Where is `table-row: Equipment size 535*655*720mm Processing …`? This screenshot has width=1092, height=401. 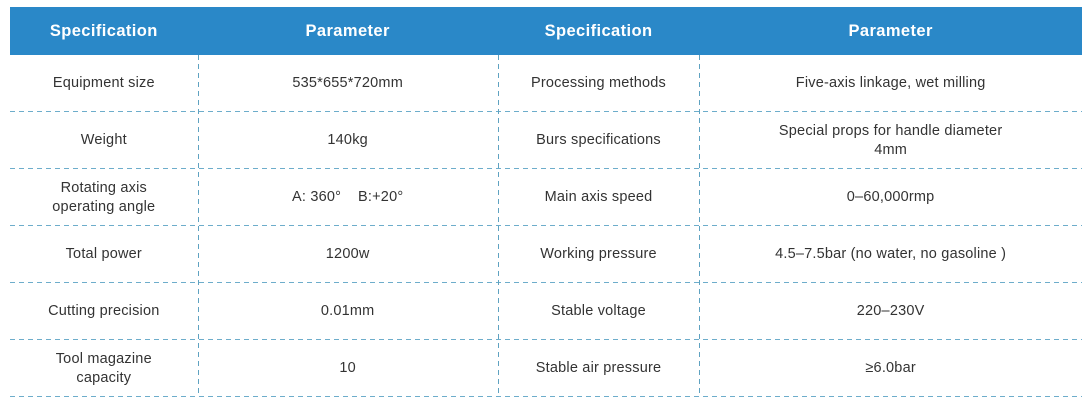
table-row: Equipment size 535*655*720mm Processing … is located at coordinates (546, 83).